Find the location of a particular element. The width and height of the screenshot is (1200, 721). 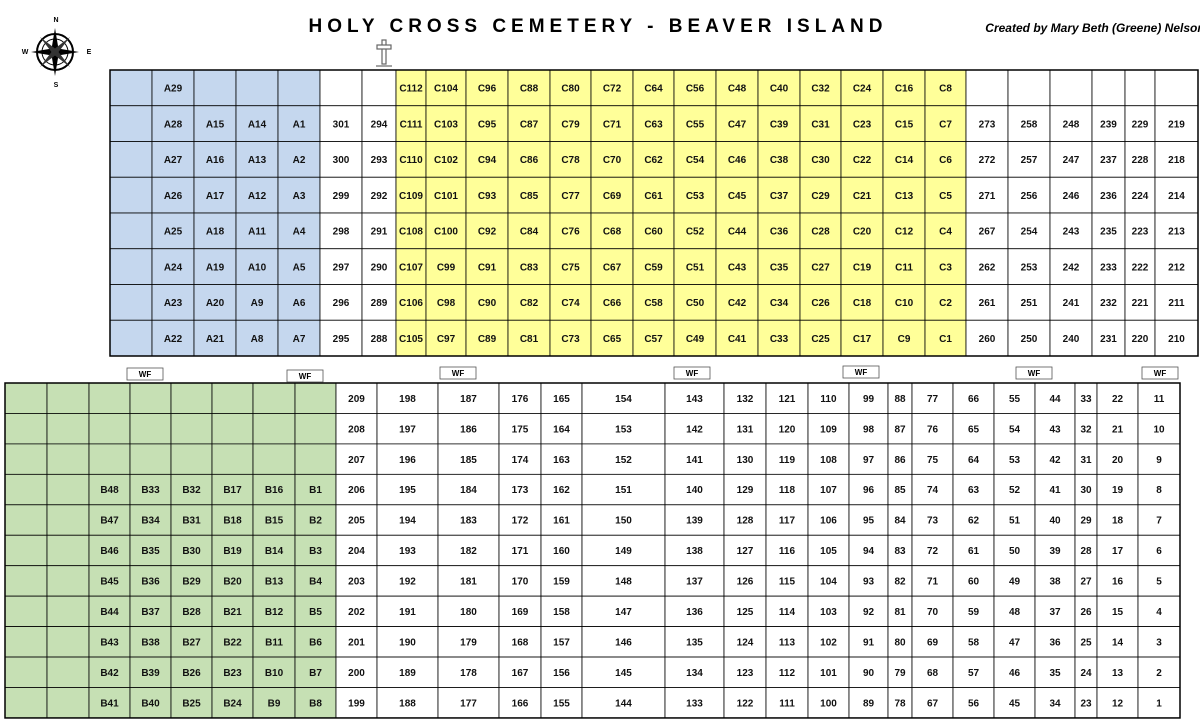

plot-label: 118 is located at coordinates (787, 490).